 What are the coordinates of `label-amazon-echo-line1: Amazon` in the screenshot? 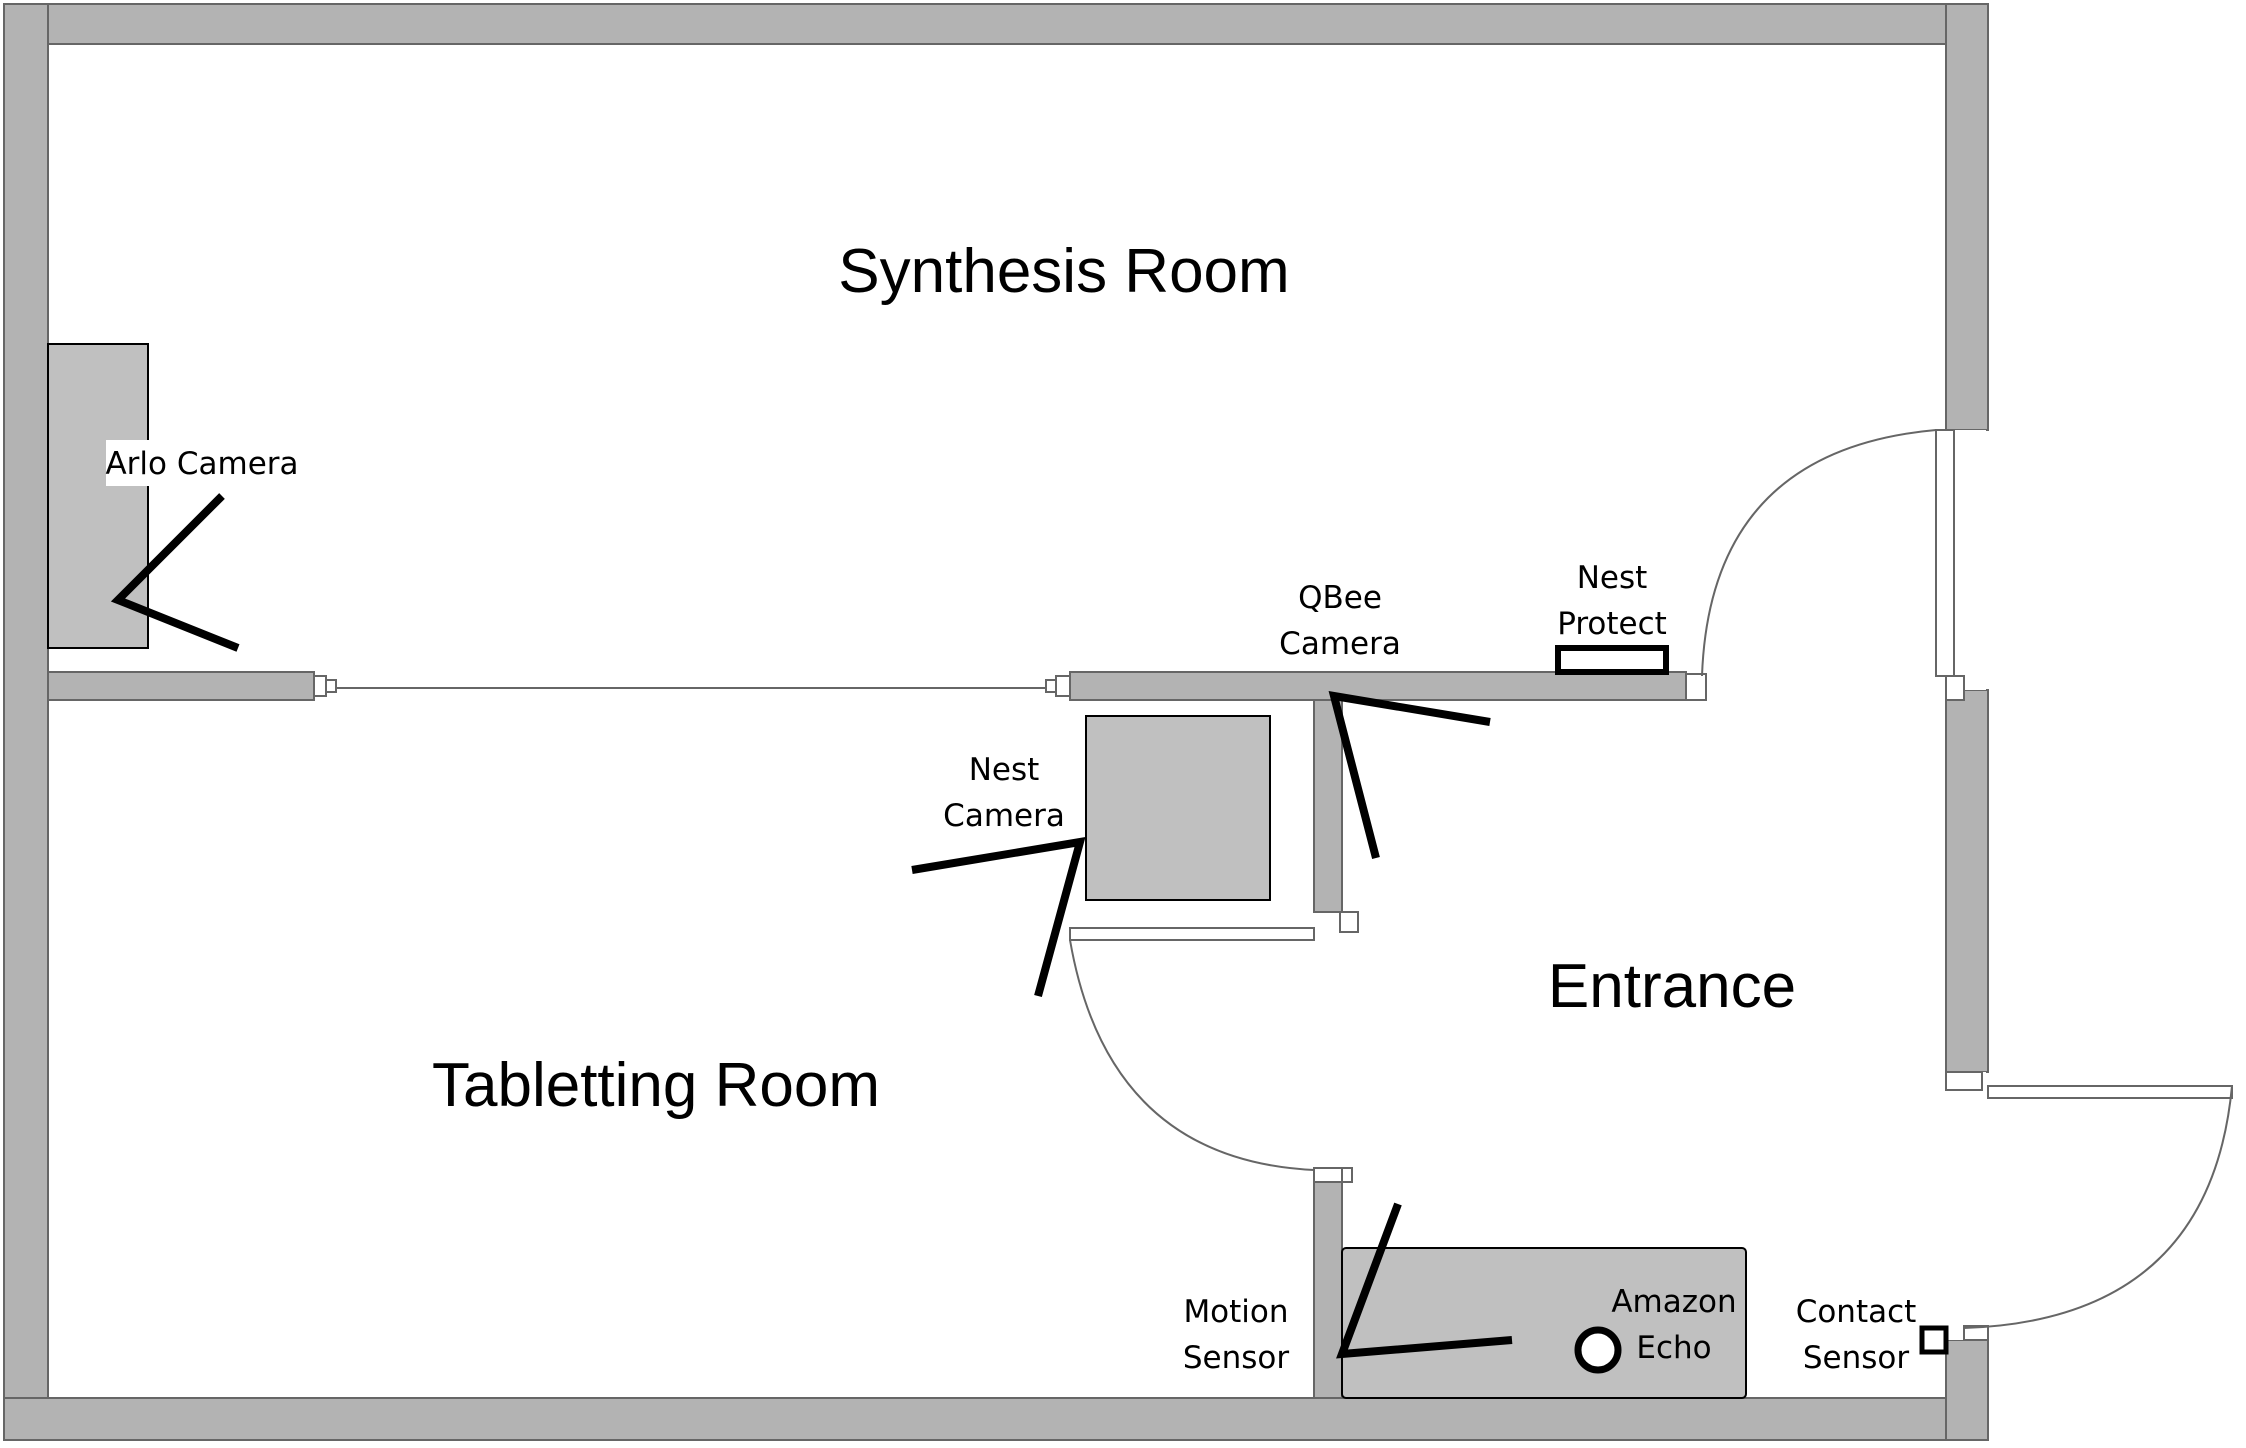 It's located at (1673, 1302).